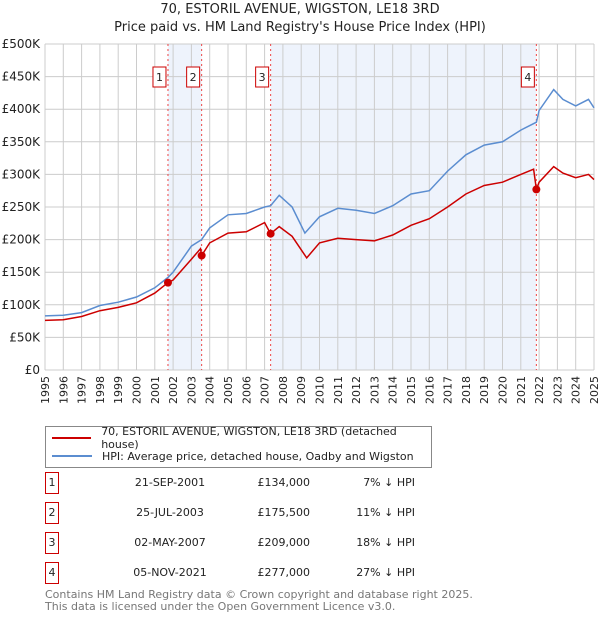  I want to click on x-tick-label: 2018, so click(466, 390).